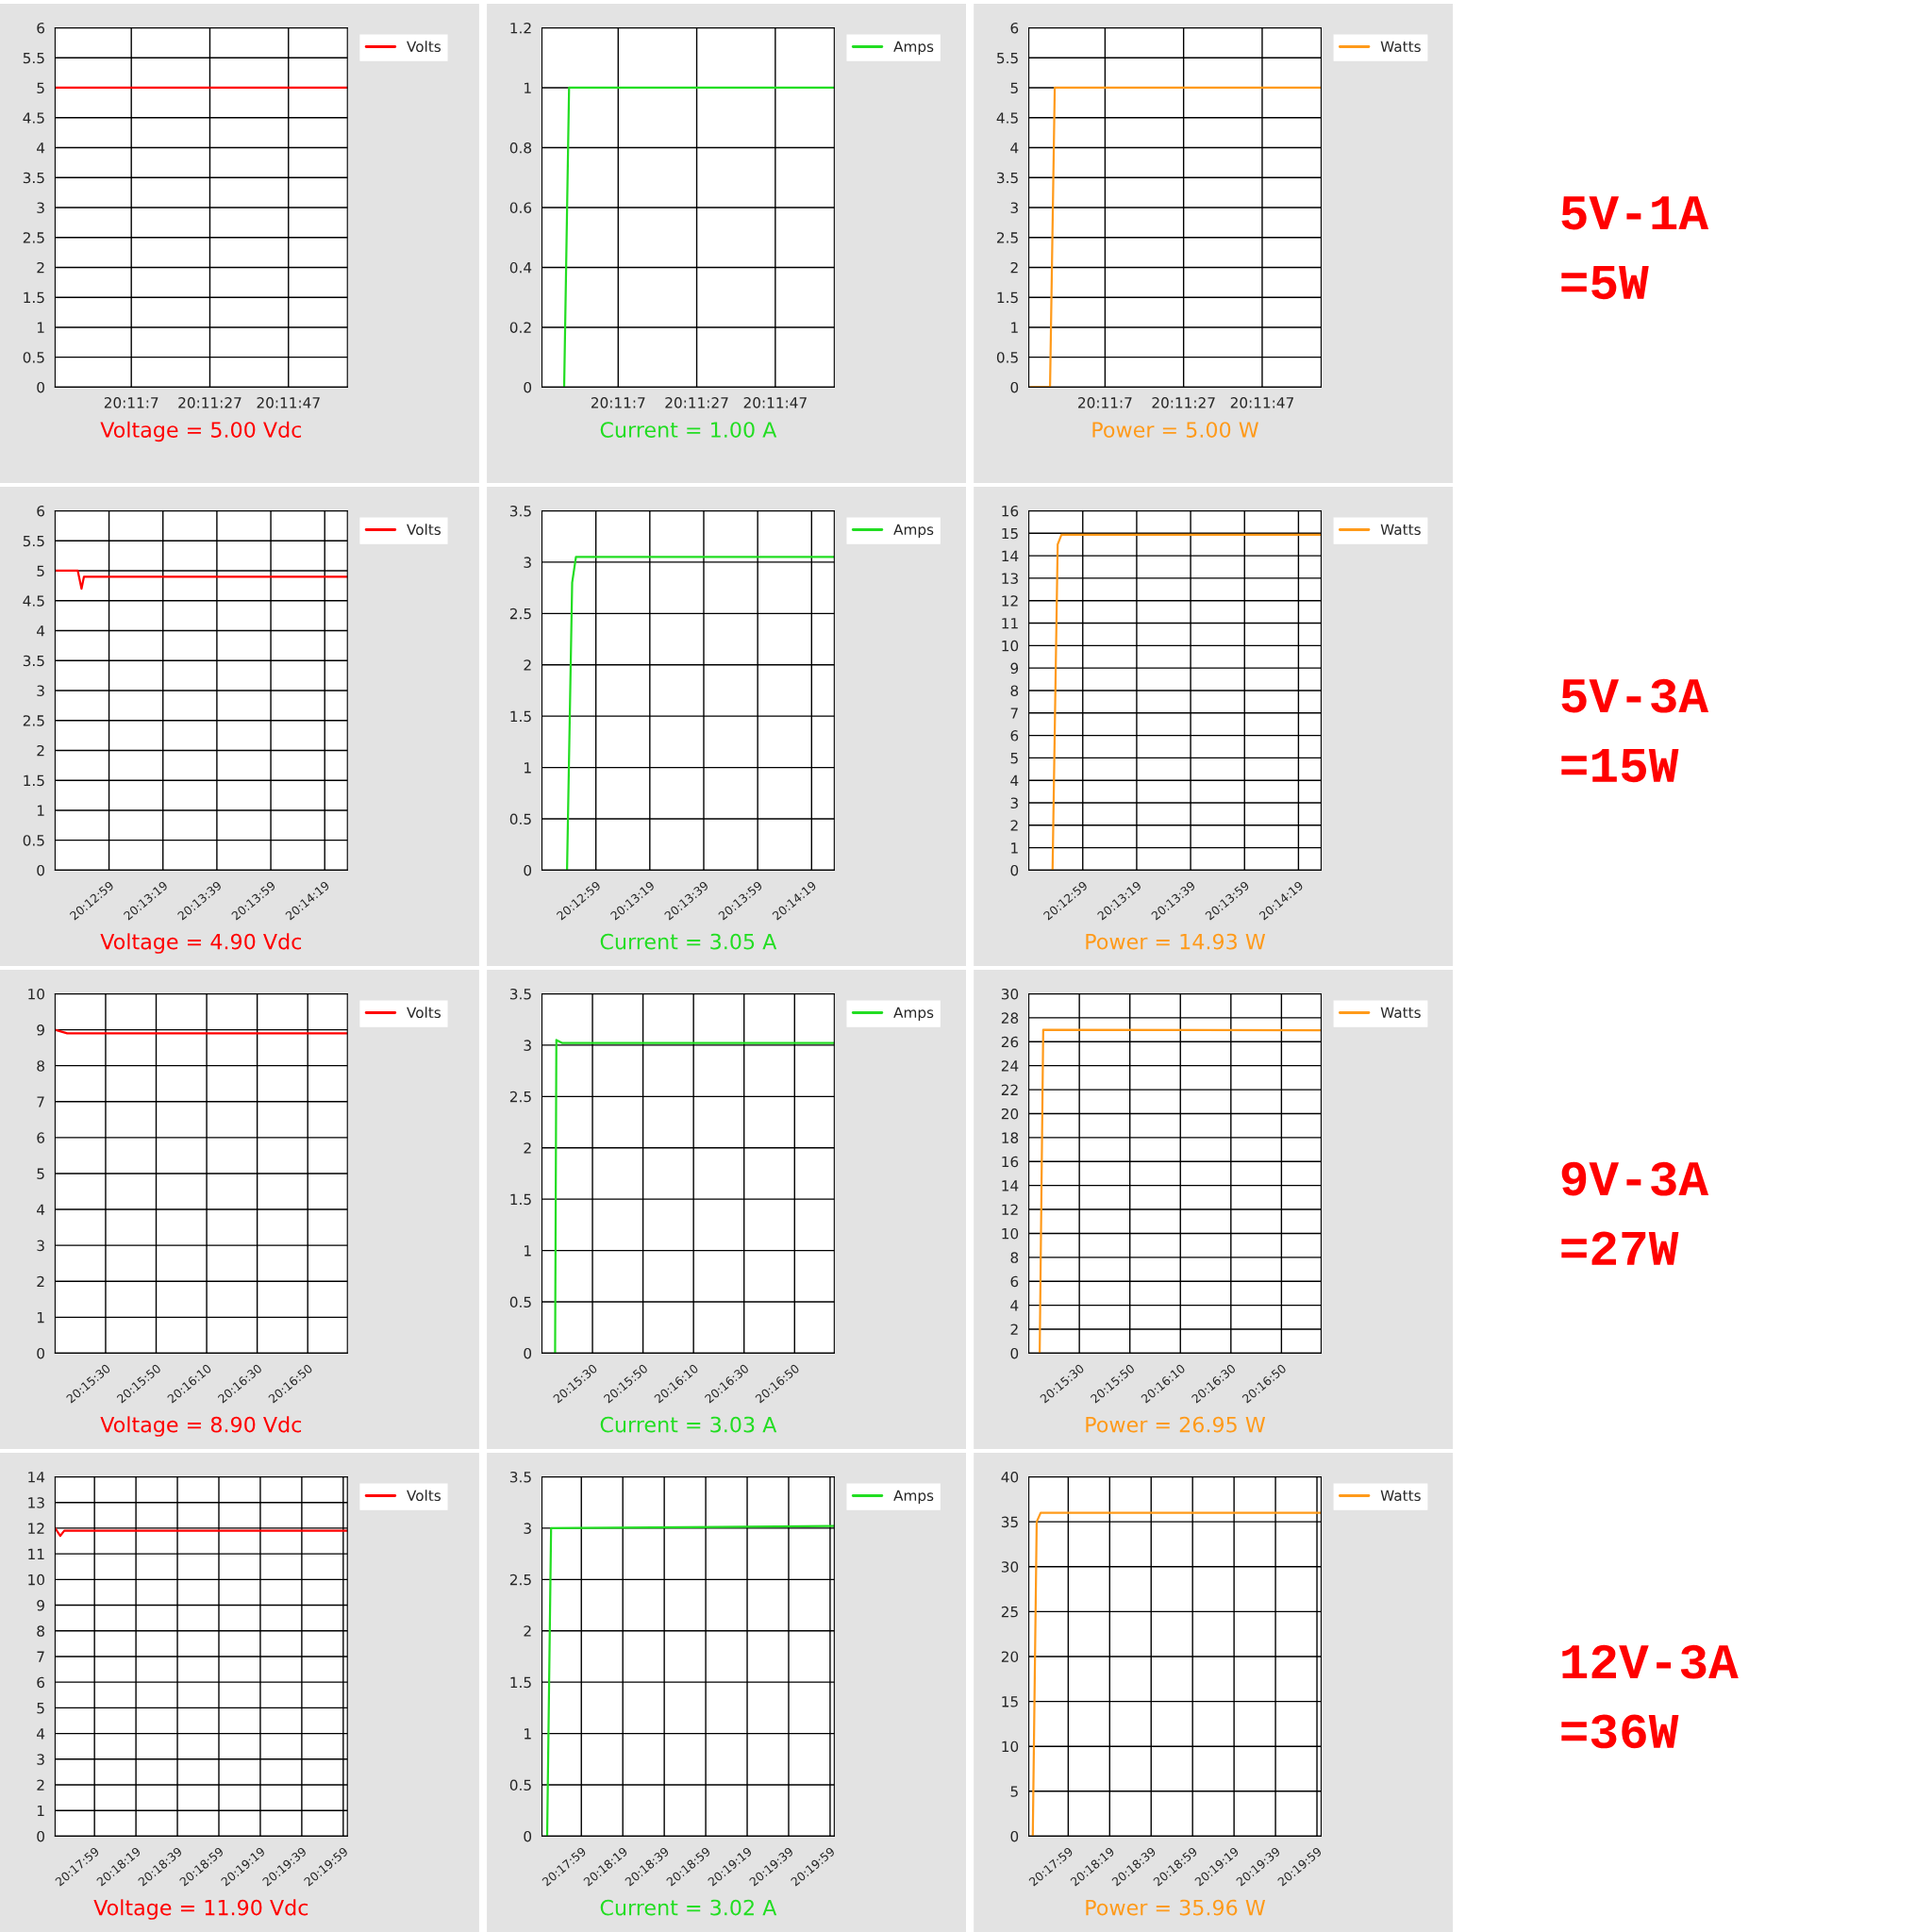  Describe the element at coordinates (1011, 1162) in the screenshot. I see `y-tick-label: 16` at that location.